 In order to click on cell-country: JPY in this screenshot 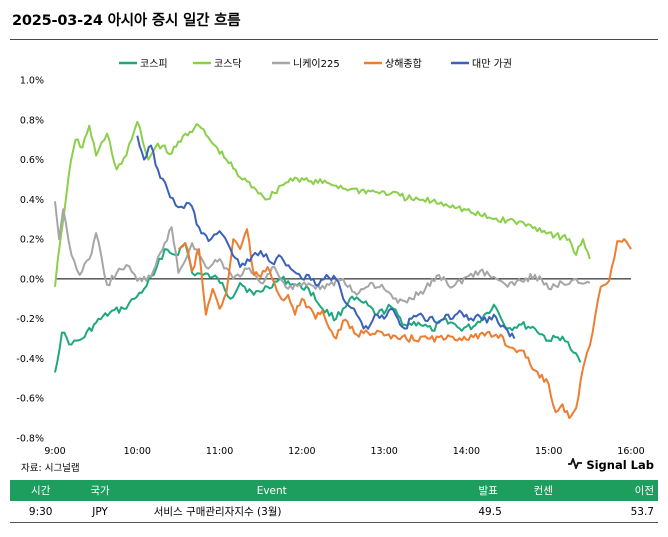, I will do `click(100, 512)`.